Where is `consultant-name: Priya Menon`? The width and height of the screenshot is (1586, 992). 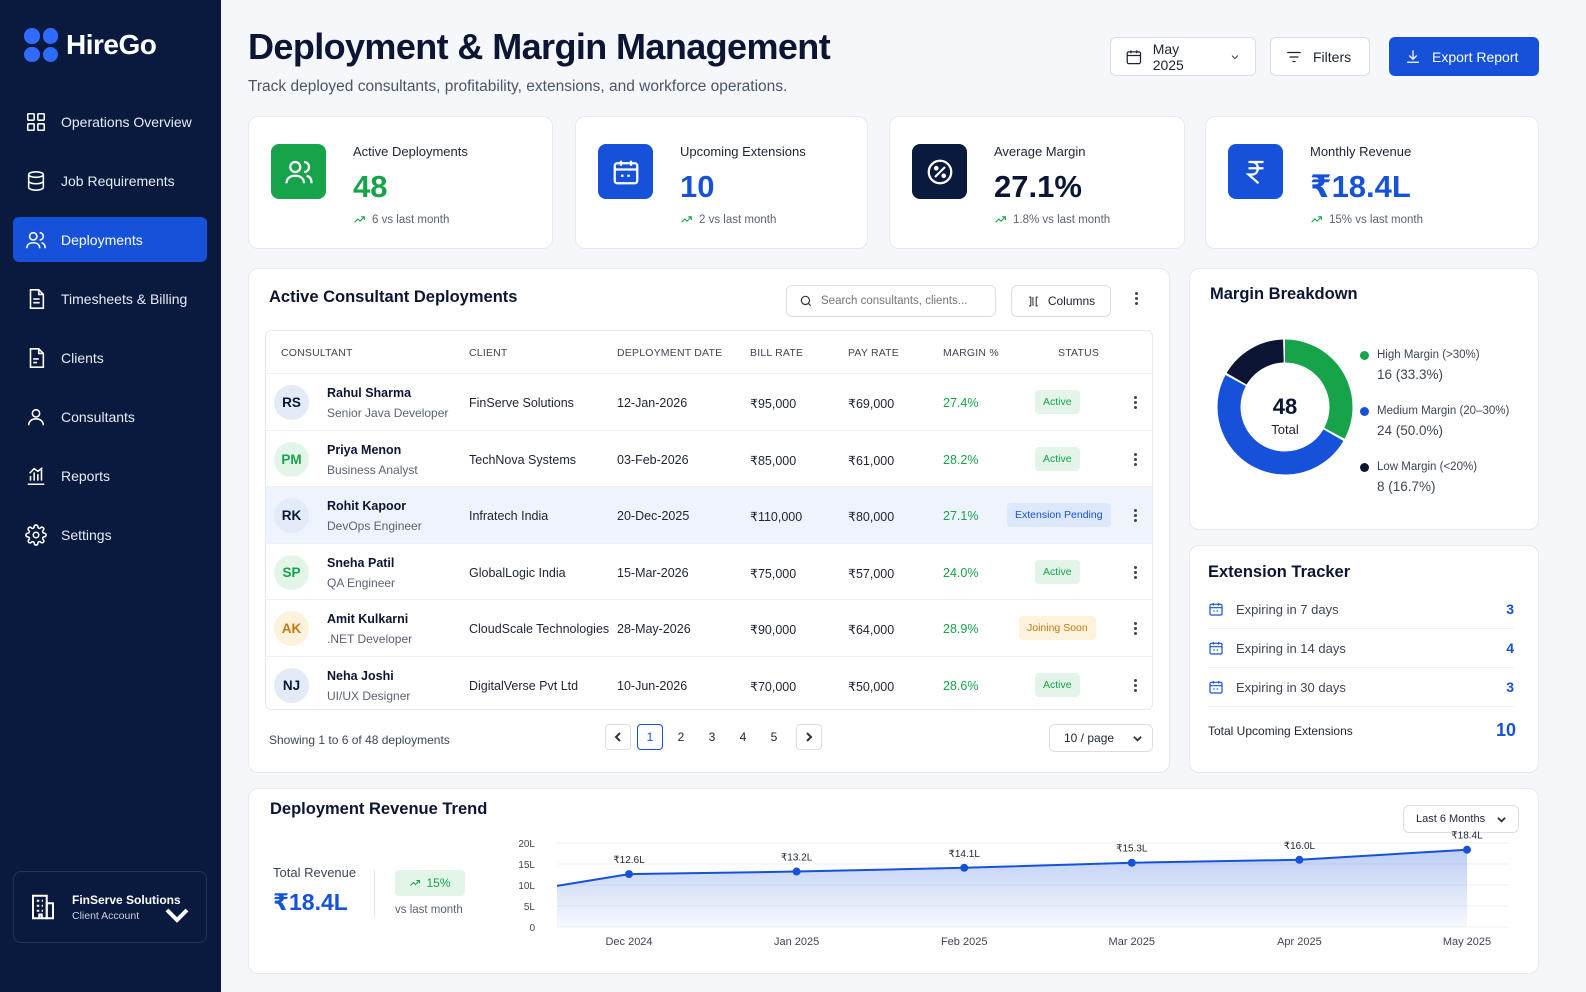 consultant-name: Priya Menon is located at coordinates (364, 449).